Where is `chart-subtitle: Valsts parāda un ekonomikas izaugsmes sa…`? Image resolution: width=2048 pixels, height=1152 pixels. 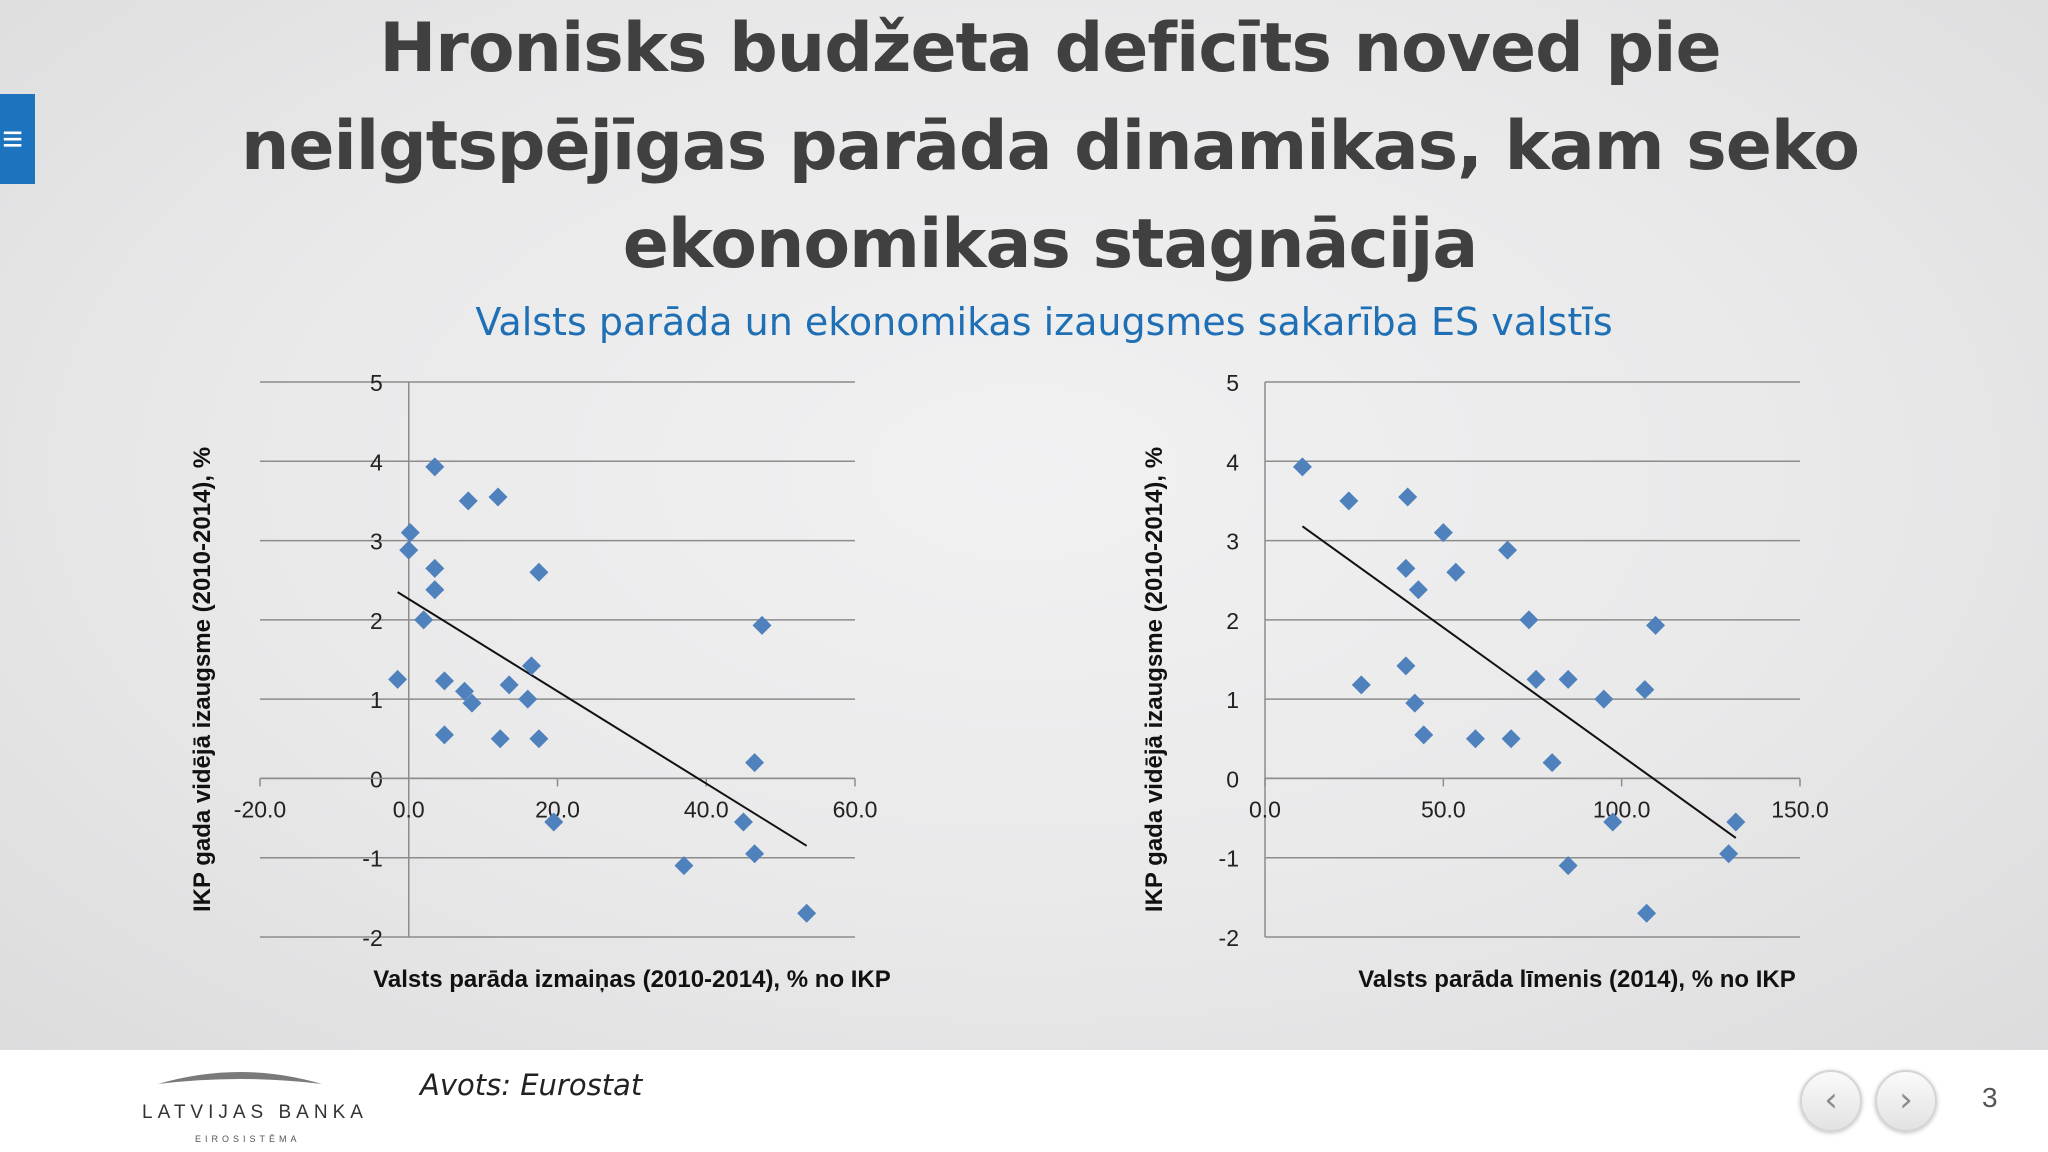 chart-subtitle: Valsts parāda un ekonomikas izaugsmes sa… is located at coordinates (1044, 322).